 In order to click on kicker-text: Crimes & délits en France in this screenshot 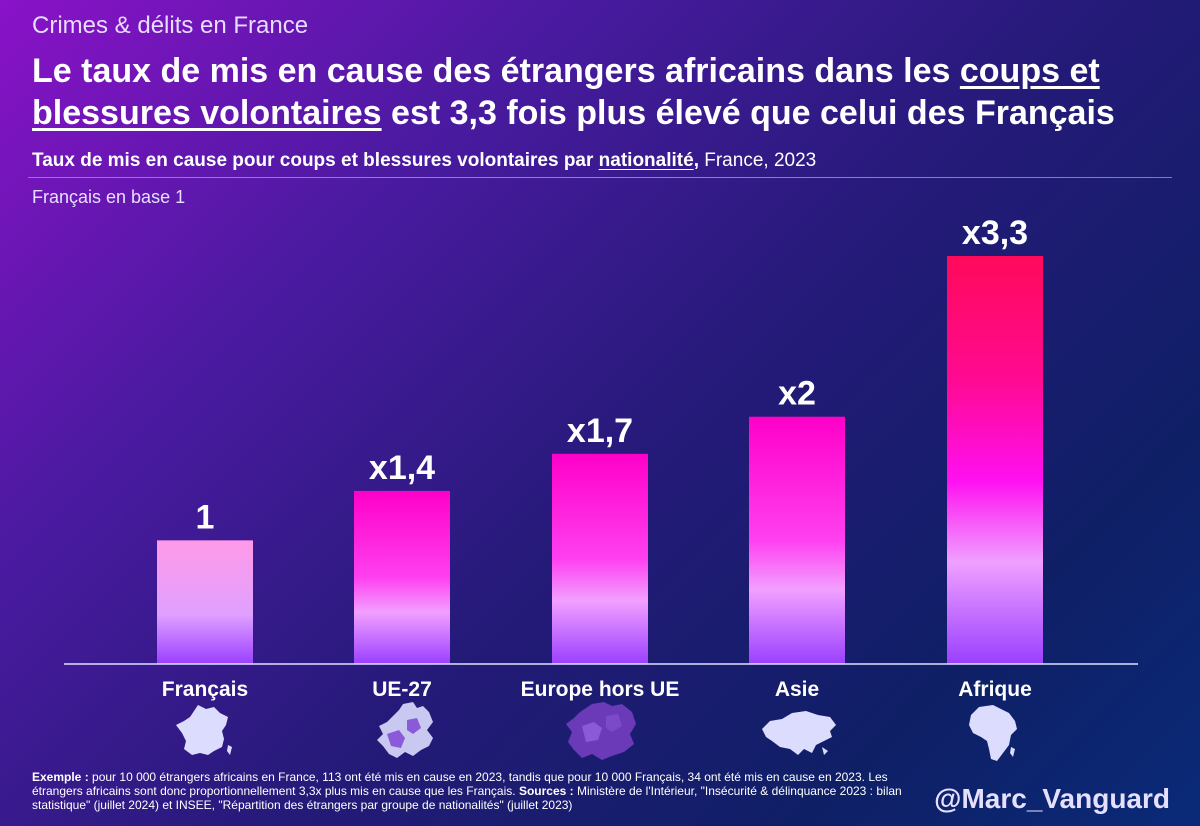, I will do `click(170, 25)`.